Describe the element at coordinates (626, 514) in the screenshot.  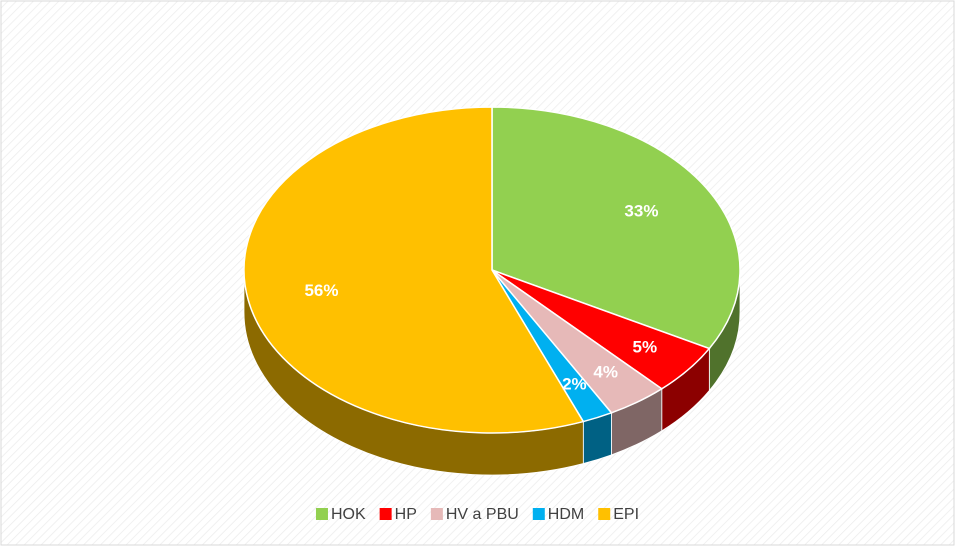
I see `legend-label: EPI` at that location.